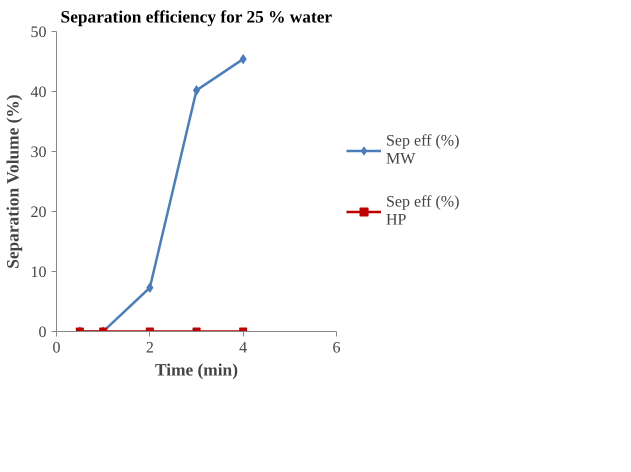 The width and height of the screenshot is (631, 472). I want to click on y-tick-label: 40, so click(38, 92).